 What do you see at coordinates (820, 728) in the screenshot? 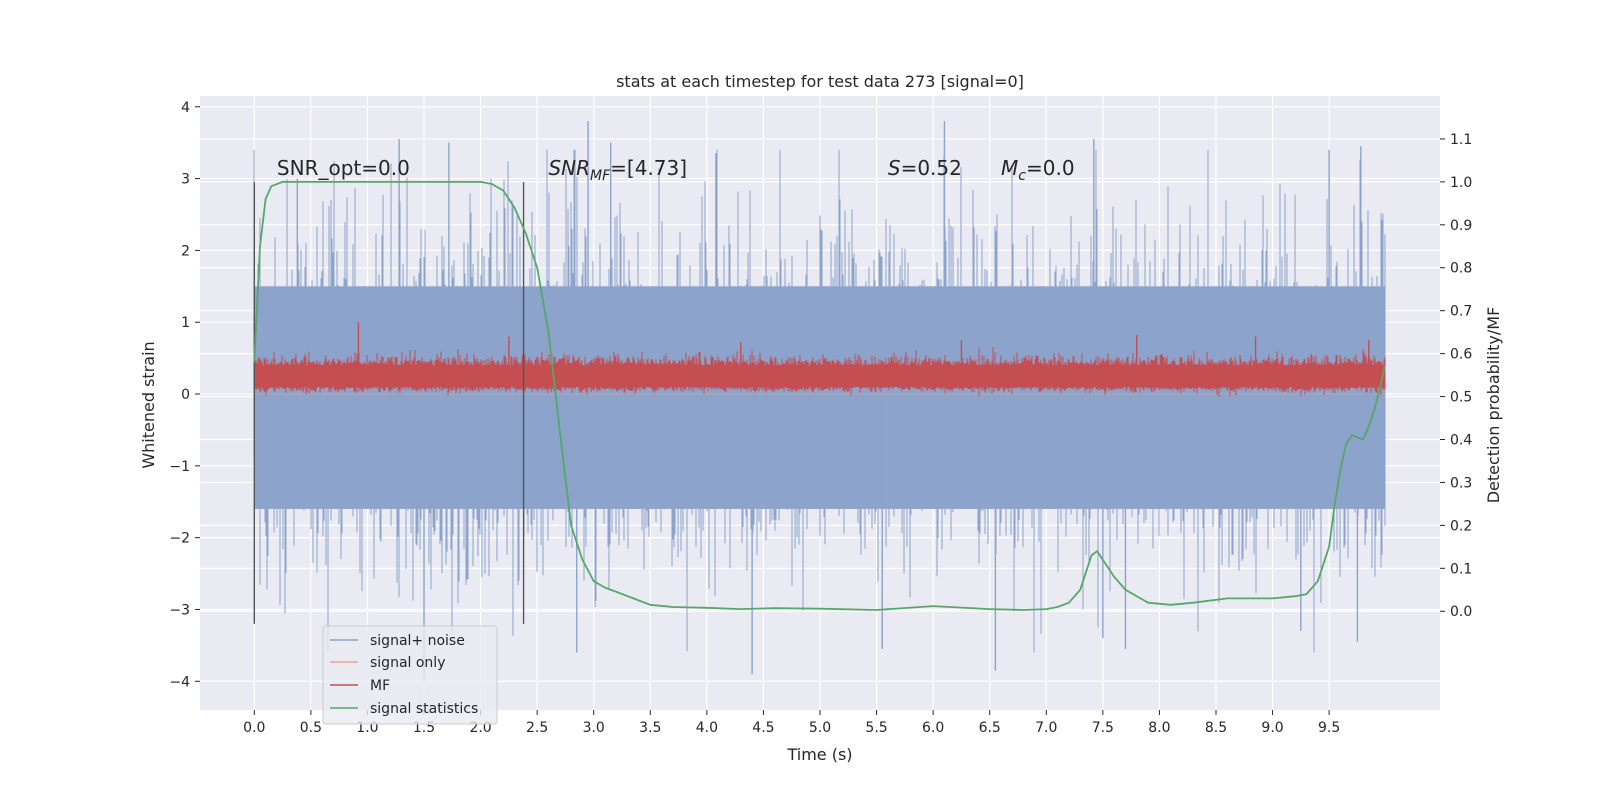
I see `x-tick-label: 5.0` at bounding box center [820, 728].